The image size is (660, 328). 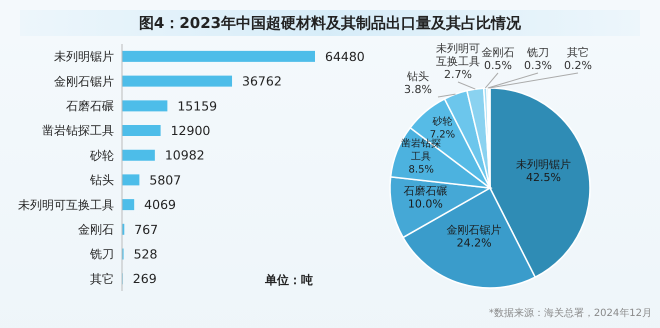 What do you see at coordinates (458, 74) in the screenshot?
I see `data-label: 2.7%` at bounding box center [458, 74].